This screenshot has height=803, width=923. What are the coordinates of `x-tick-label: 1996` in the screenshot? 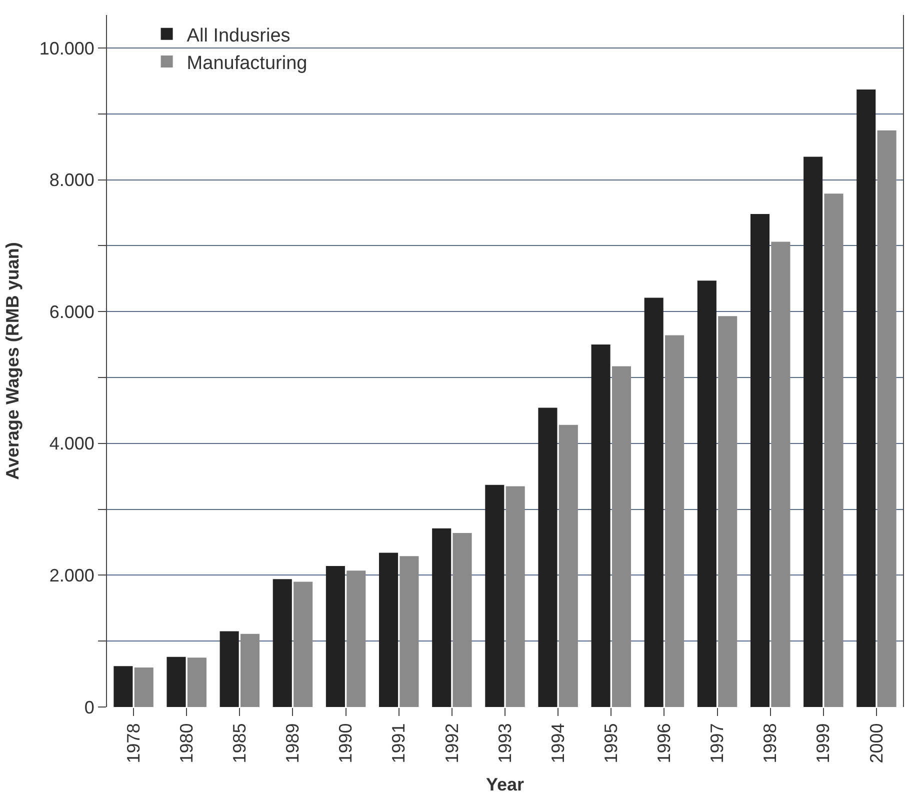 It's located at (664, 743).